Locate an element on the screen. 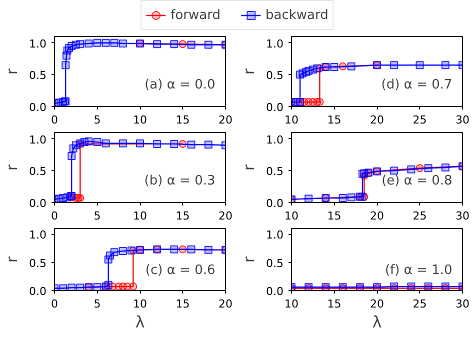 This screenshot has height=348, width=474. annotation: (e) α = 0.8 is located at coordinates (417, 181).